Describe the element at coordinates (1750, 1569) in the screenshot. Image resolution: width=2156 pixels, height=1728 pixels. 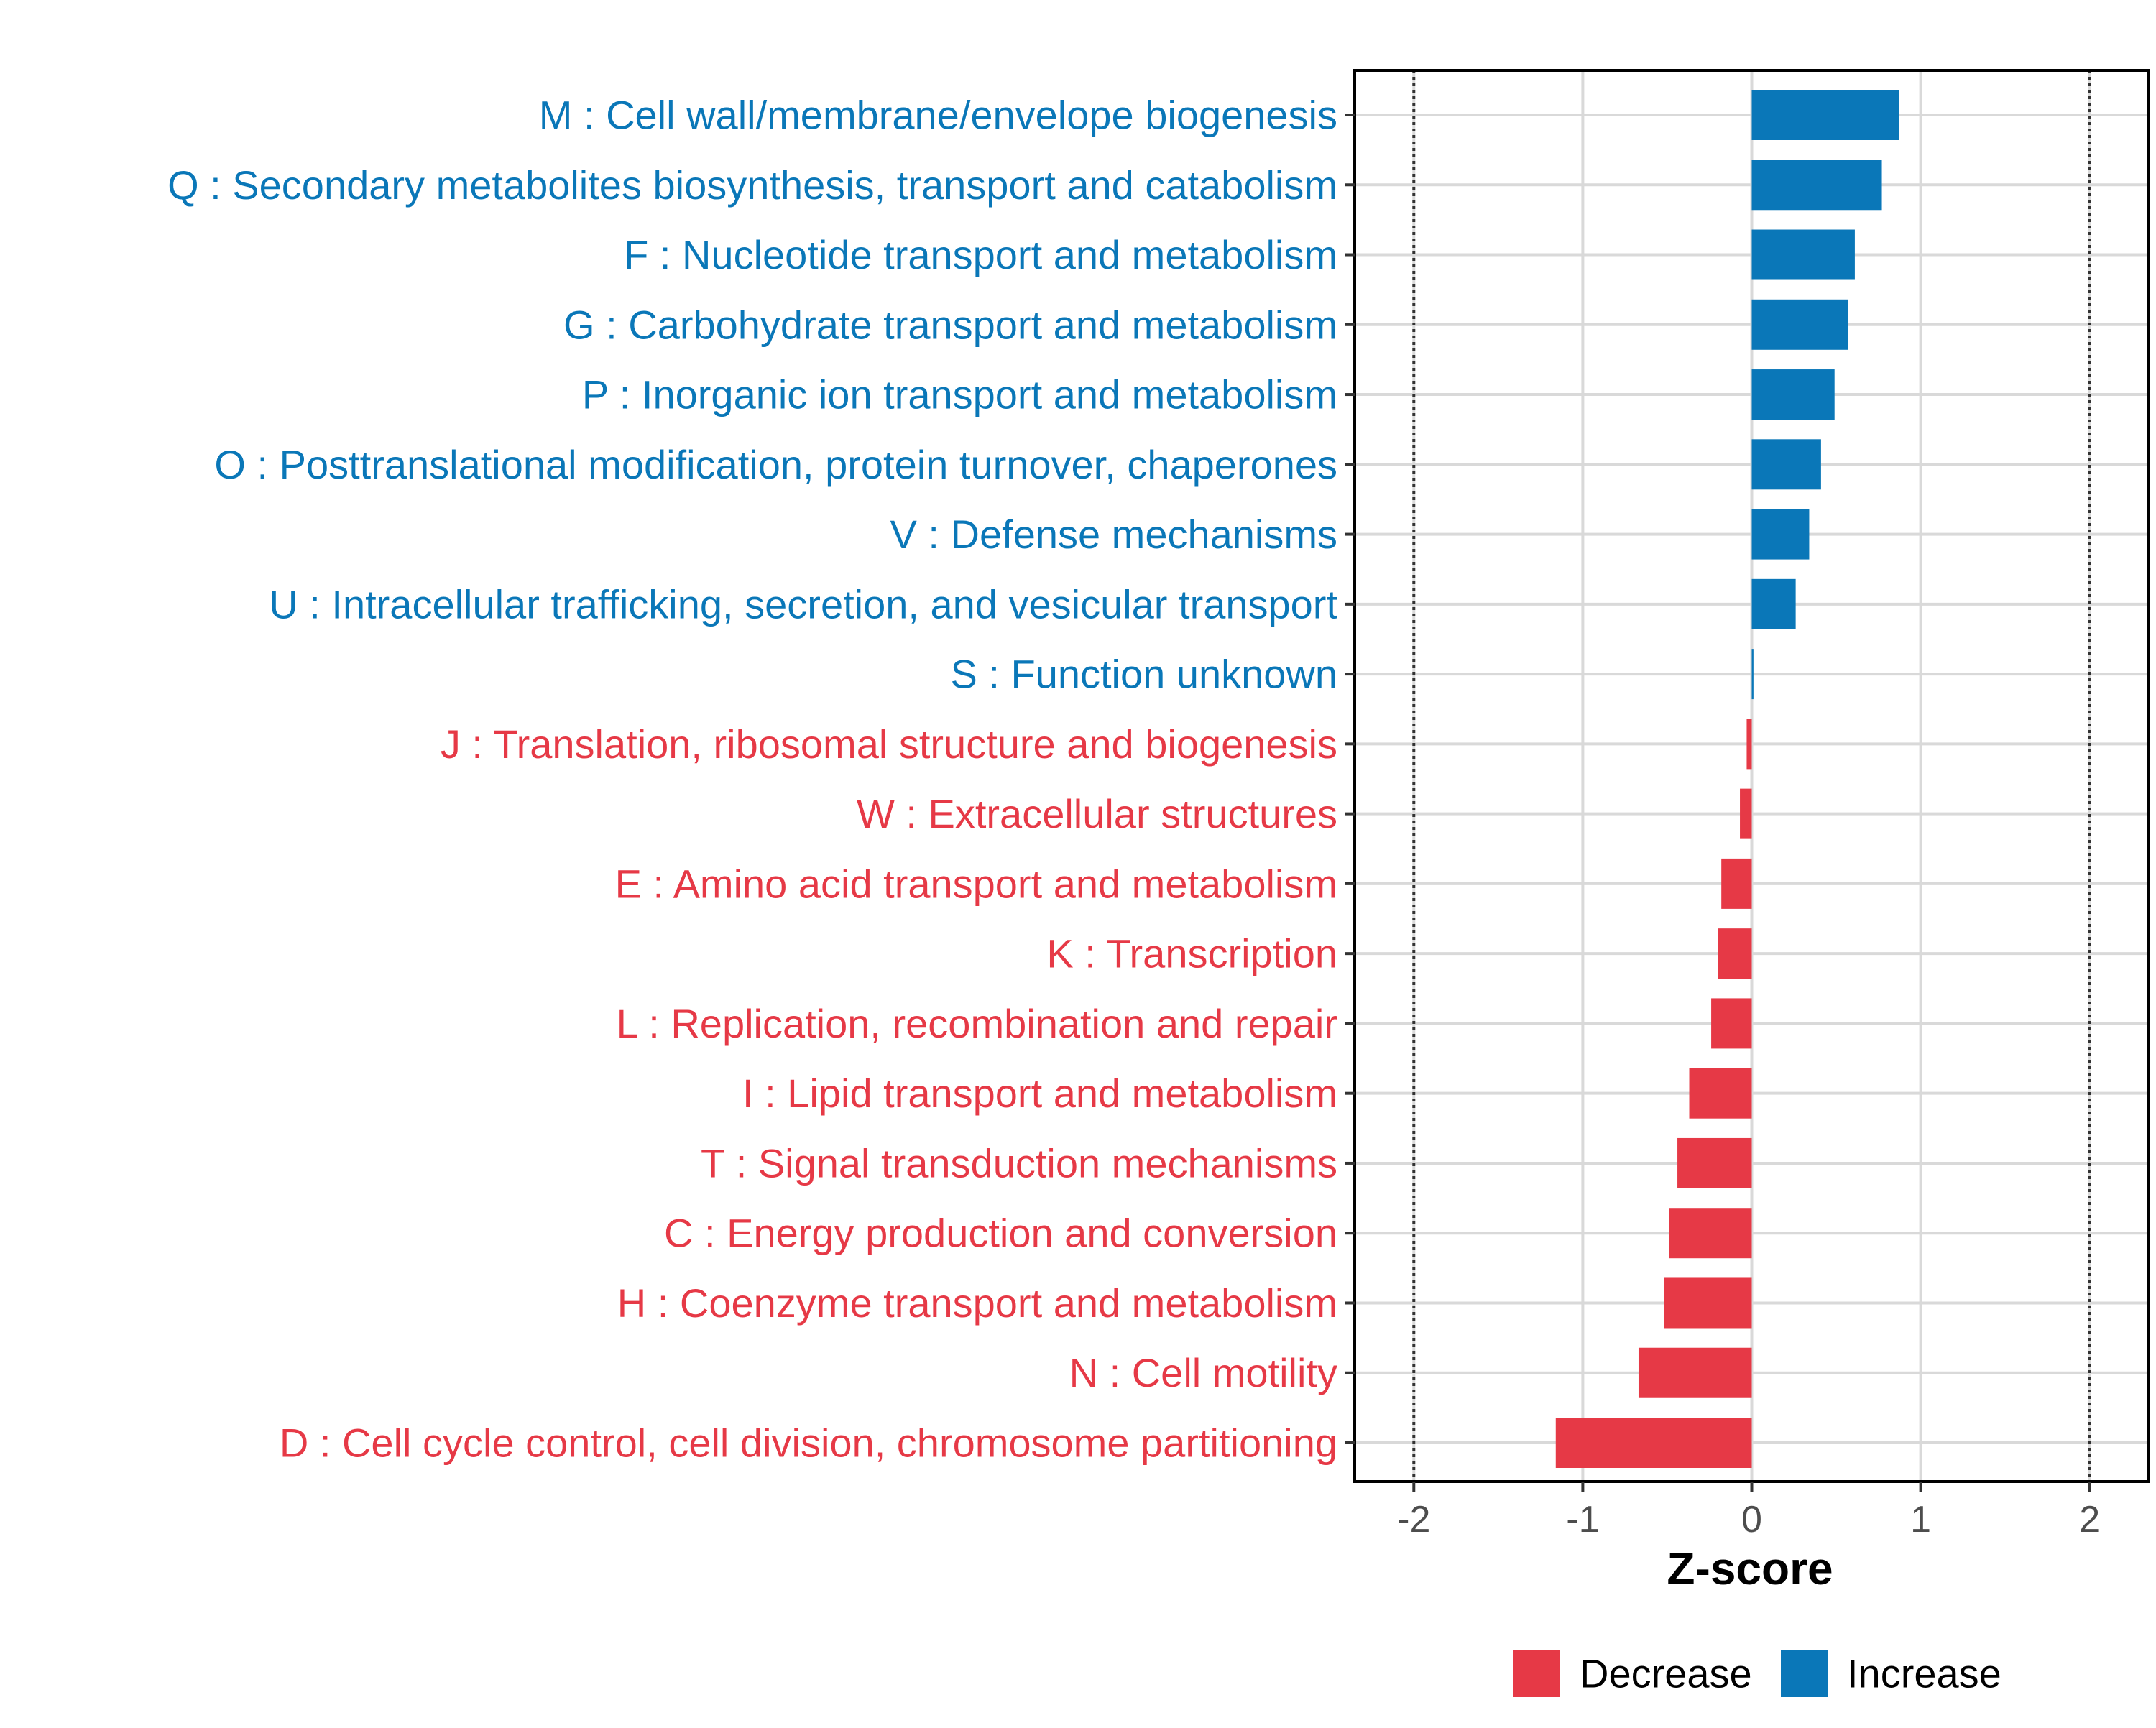
I see `x-axis-title: Z-score` at that location.